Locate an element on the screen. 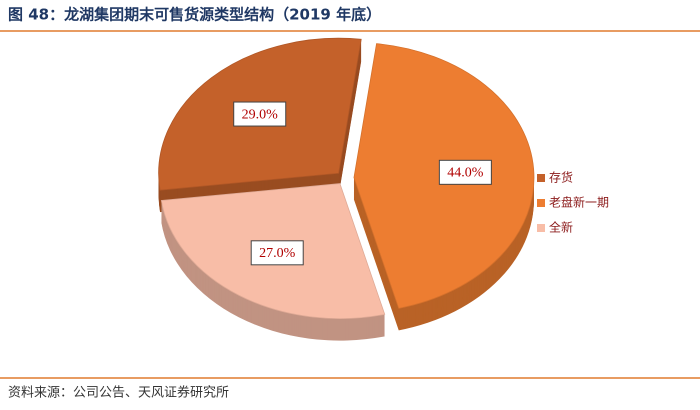 The width and height of the screenshot is (700, 410). value-label: 29.0% is located at coordinates (260, 114).